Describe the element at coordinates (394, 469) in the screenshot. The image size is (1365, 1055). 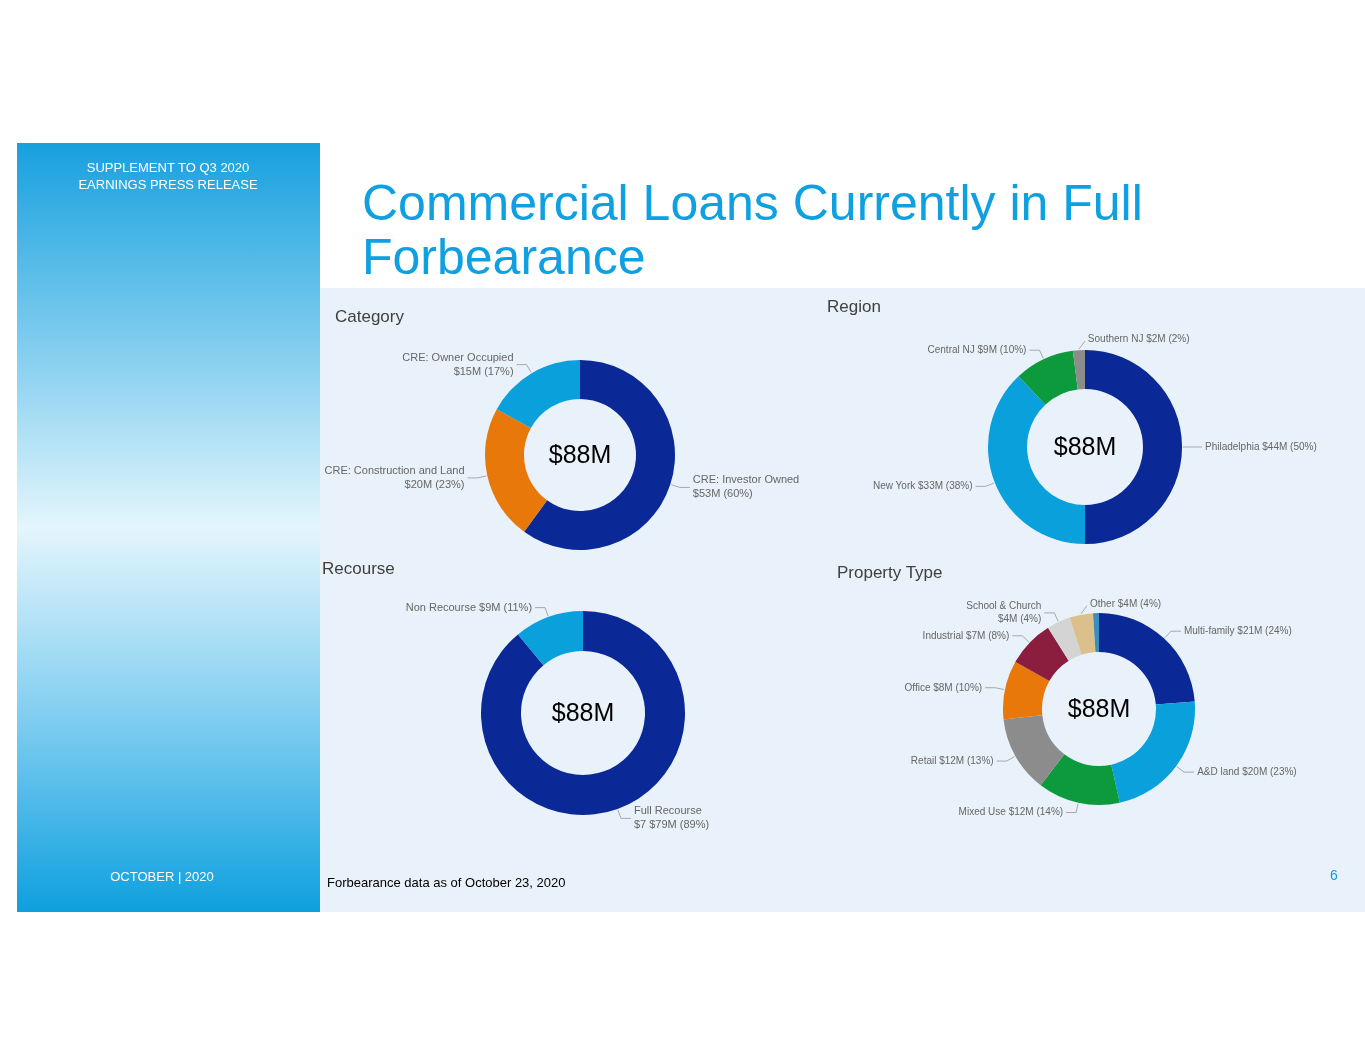
I see `slice-label: CRE: Construction and Land` at that location.